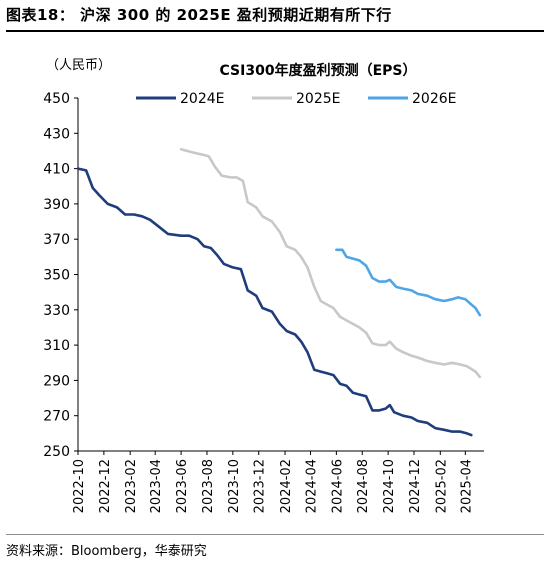 Image resolution: width=550 pixels, height=571 pixels. Describe the element at coordinates (275, 31) in the screenshot. I see `title-rule` at that location.